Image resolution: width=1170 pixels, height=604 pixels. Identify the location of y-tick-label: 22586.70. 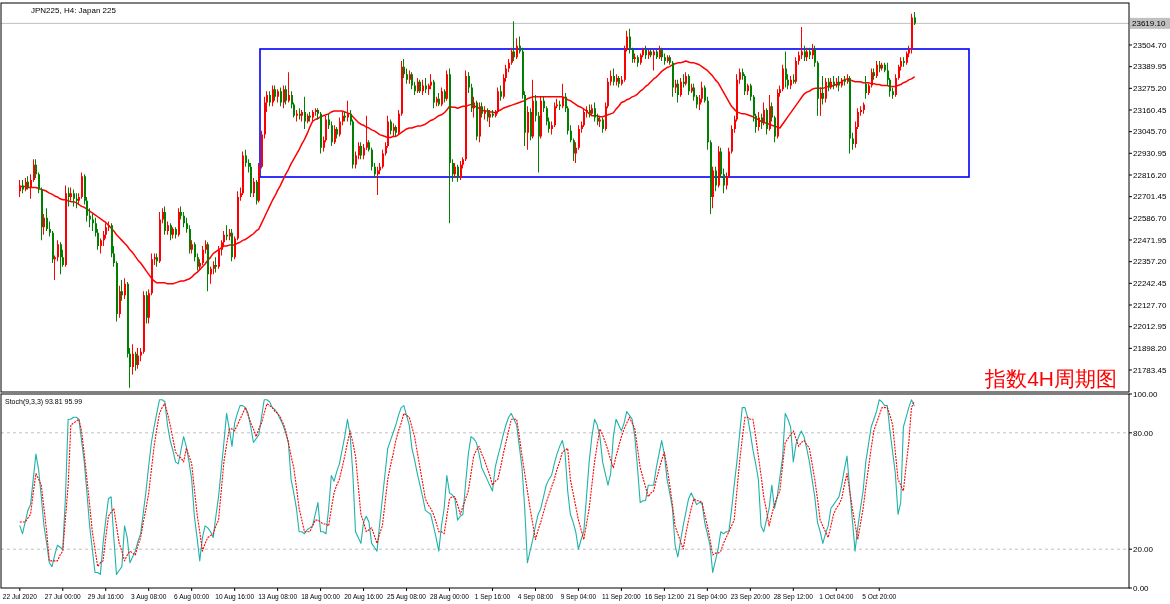
(1150, 219).